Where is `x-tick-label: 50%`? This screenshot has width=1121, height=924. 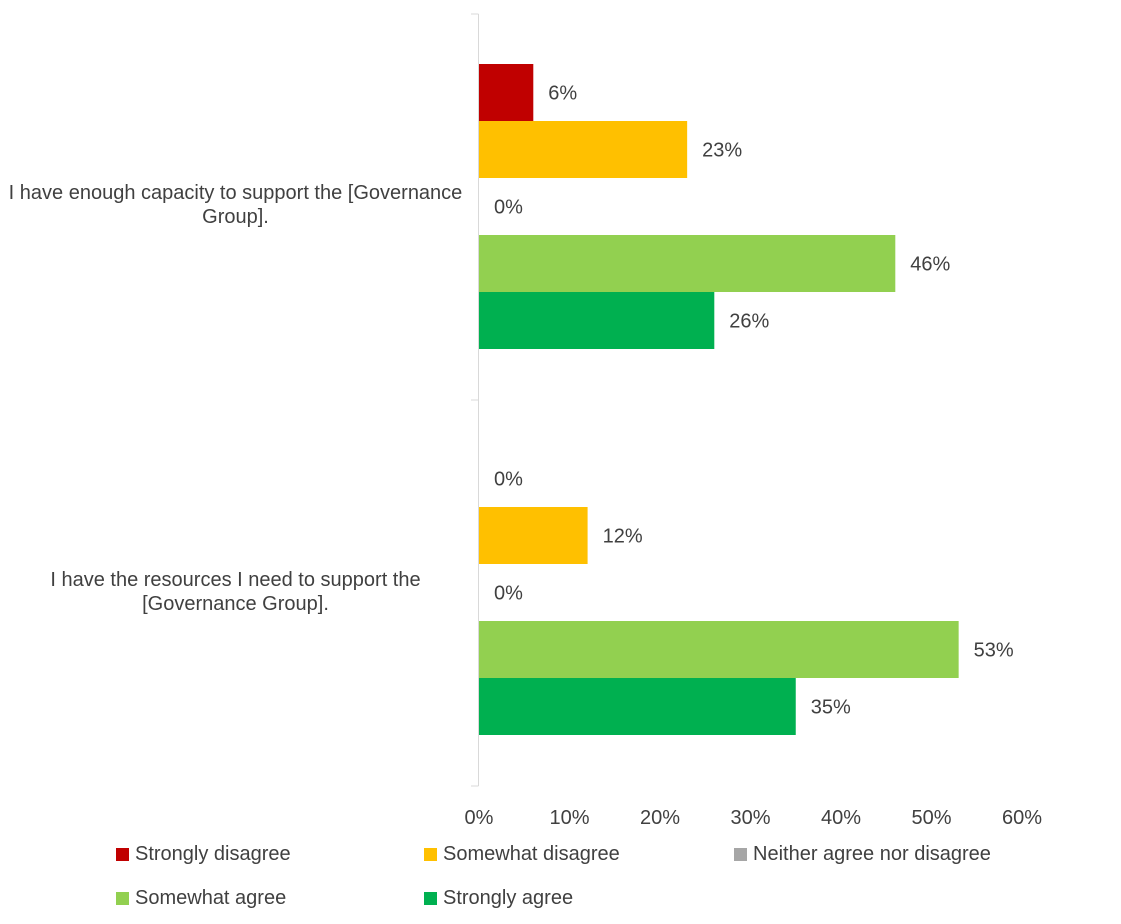
x-tick-label: 50% is located at coordinates (931, 818).